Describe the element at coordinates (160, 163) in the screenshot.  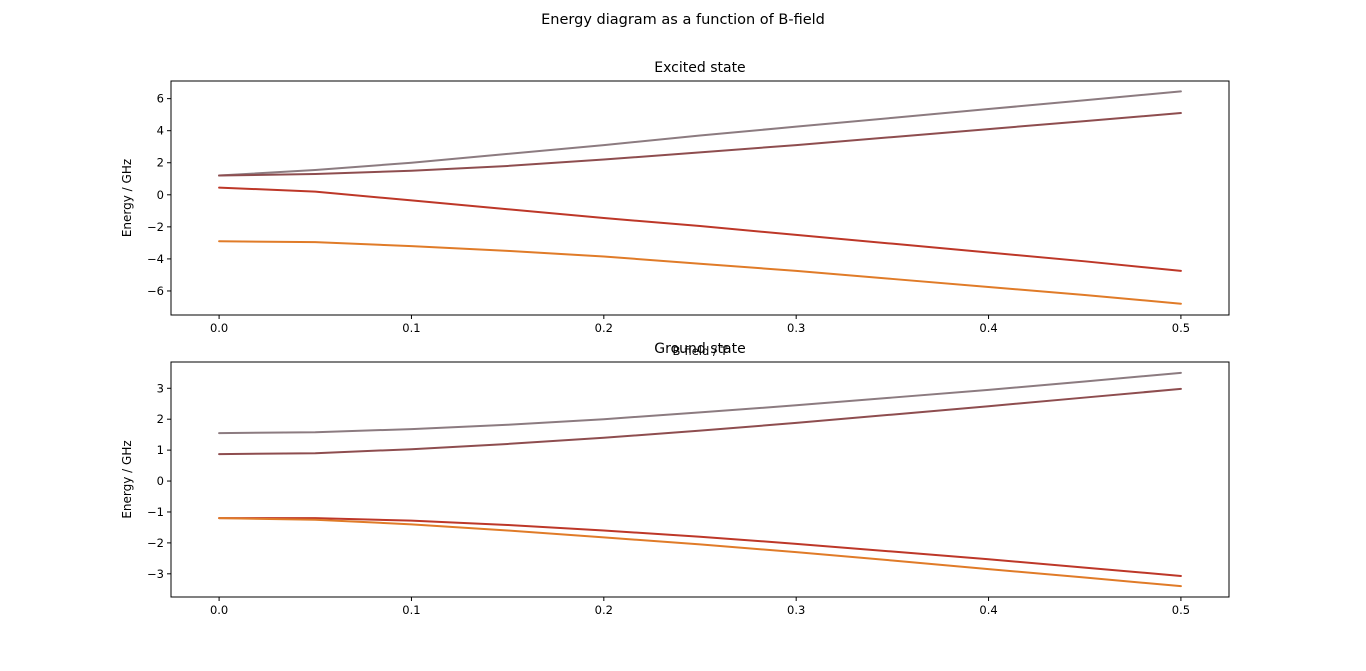
I see `chart-0-y-tick-label: 2` at that location.